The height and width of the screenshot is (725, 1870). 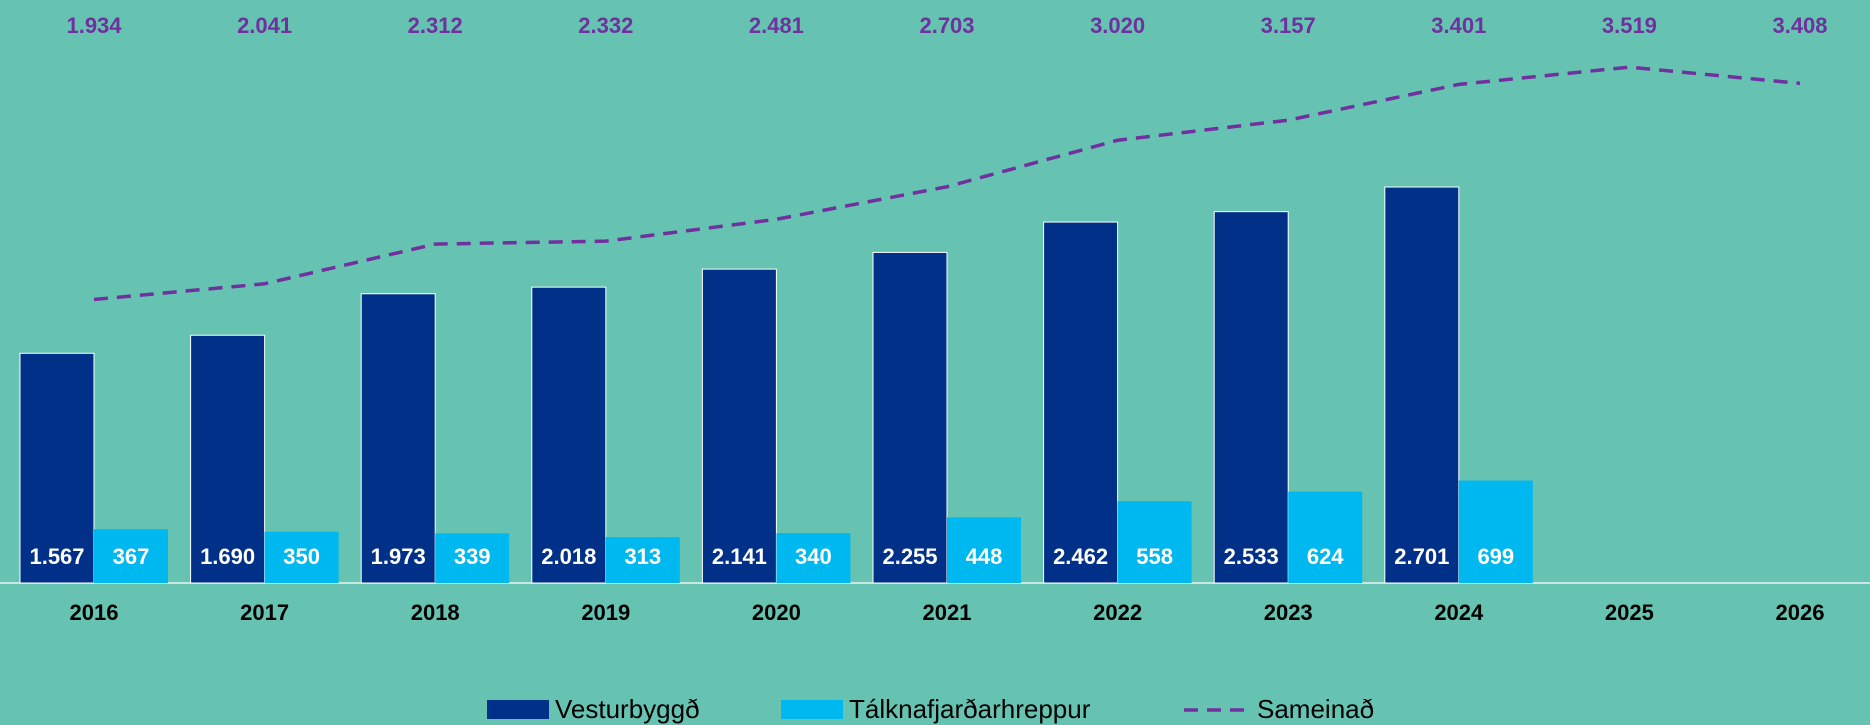 I want to click on bar-value-label: 2.141, so click(x=739, y=556).